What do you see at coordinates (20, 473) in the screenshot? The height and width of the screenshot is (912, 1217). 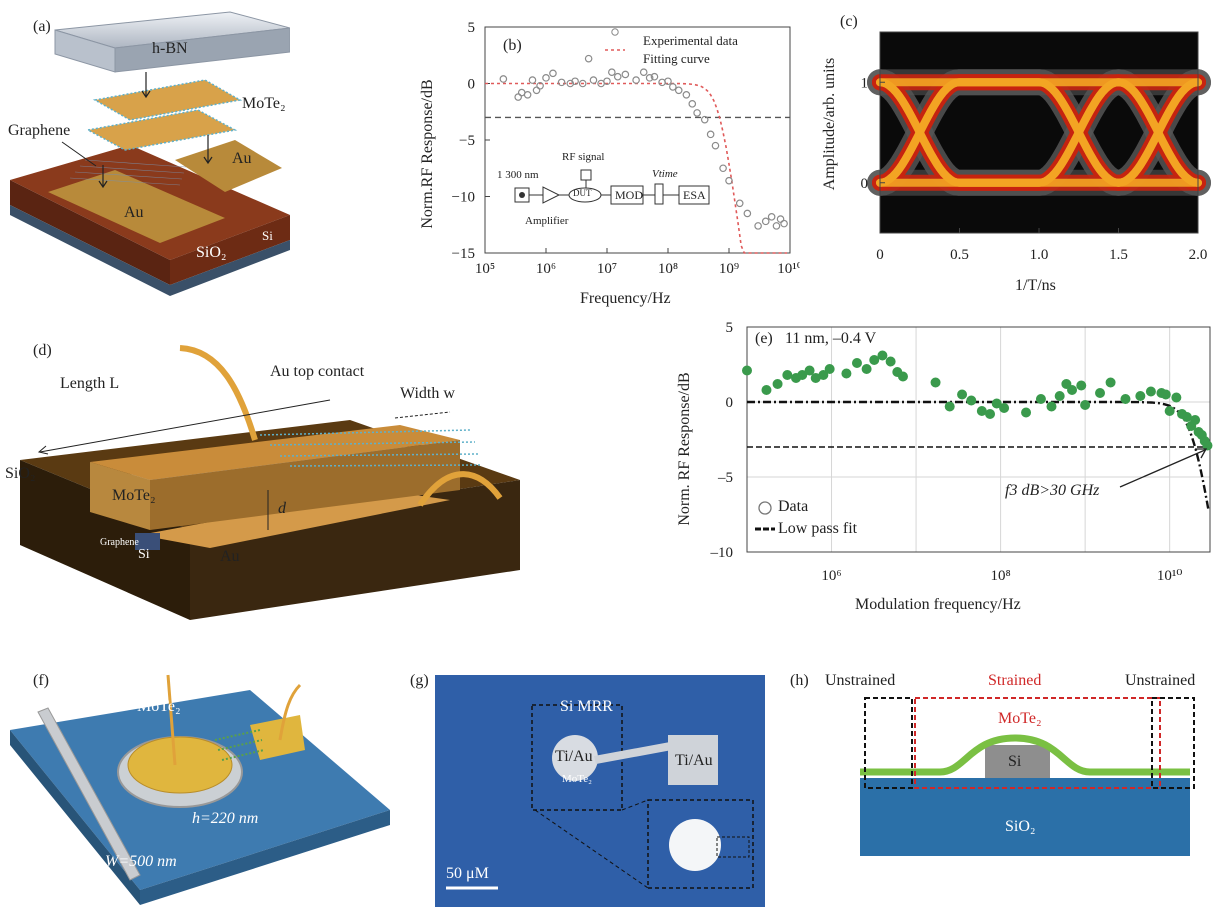 I see `d-sio2-label: SiO₂` at bounding box center [20, 473].